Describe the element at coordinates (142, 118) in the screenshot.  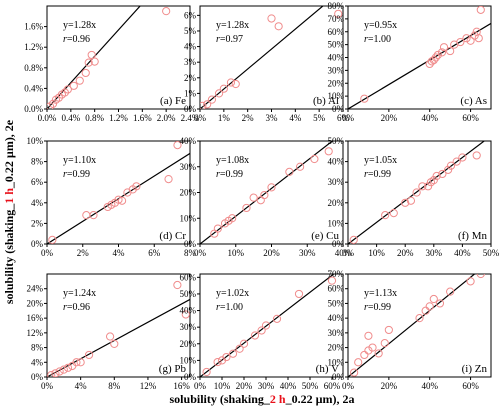
I see `x-tick-label: 1.6%` at that location.